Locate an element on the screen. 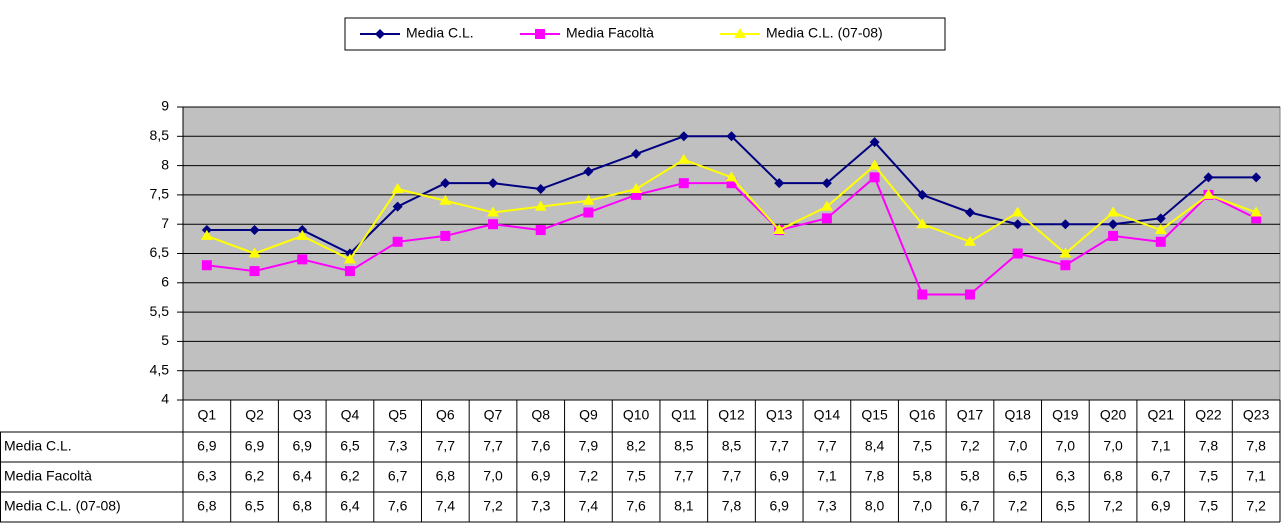  x-tick-label: Q19 is located at coordinates (1065, 415).